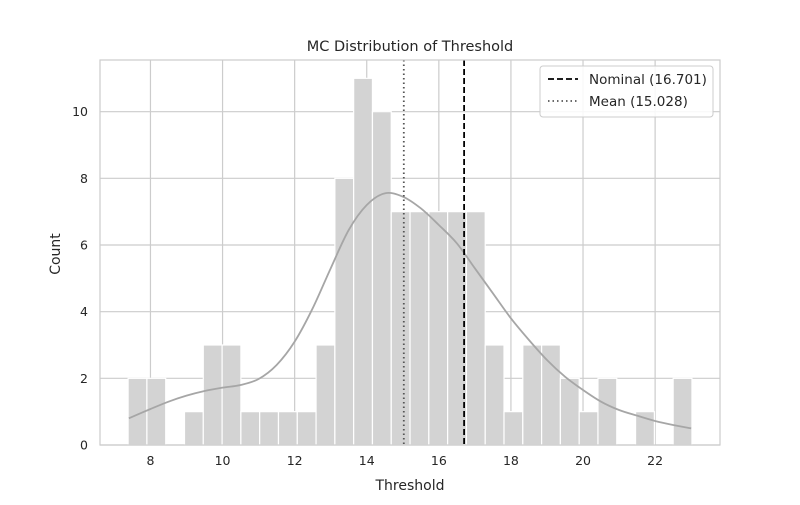 This screenshot has width=800, height=505. I want to click on legend-box, so click(626, 91).